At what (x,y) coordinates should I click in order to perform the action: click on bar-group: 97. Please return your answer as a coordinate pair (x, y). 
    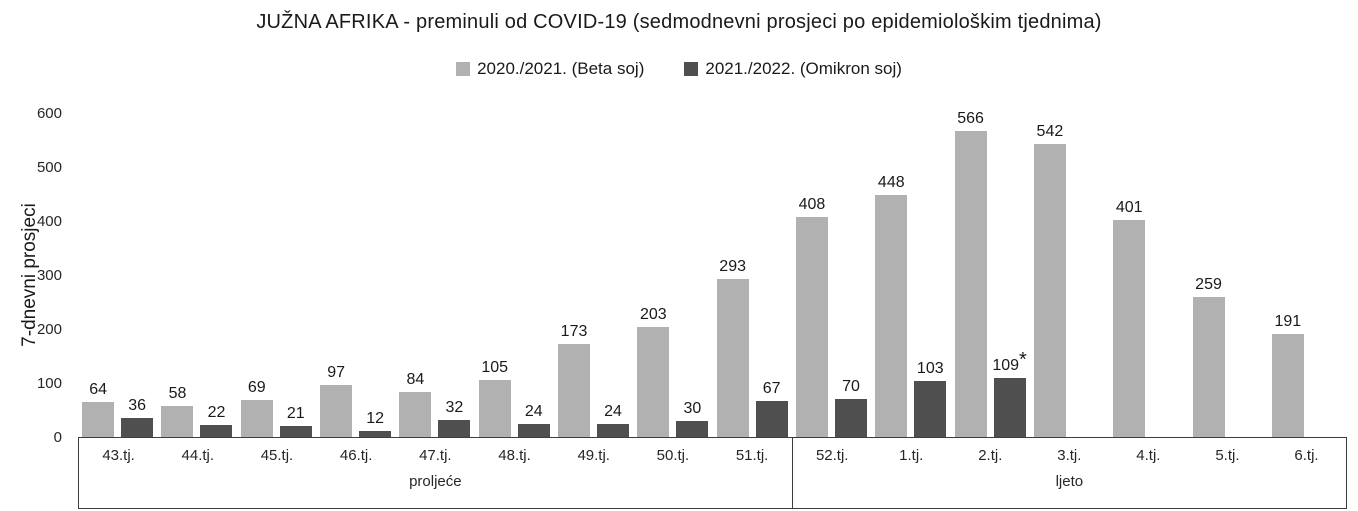
    Looking at the image, I should click on (336, 400).